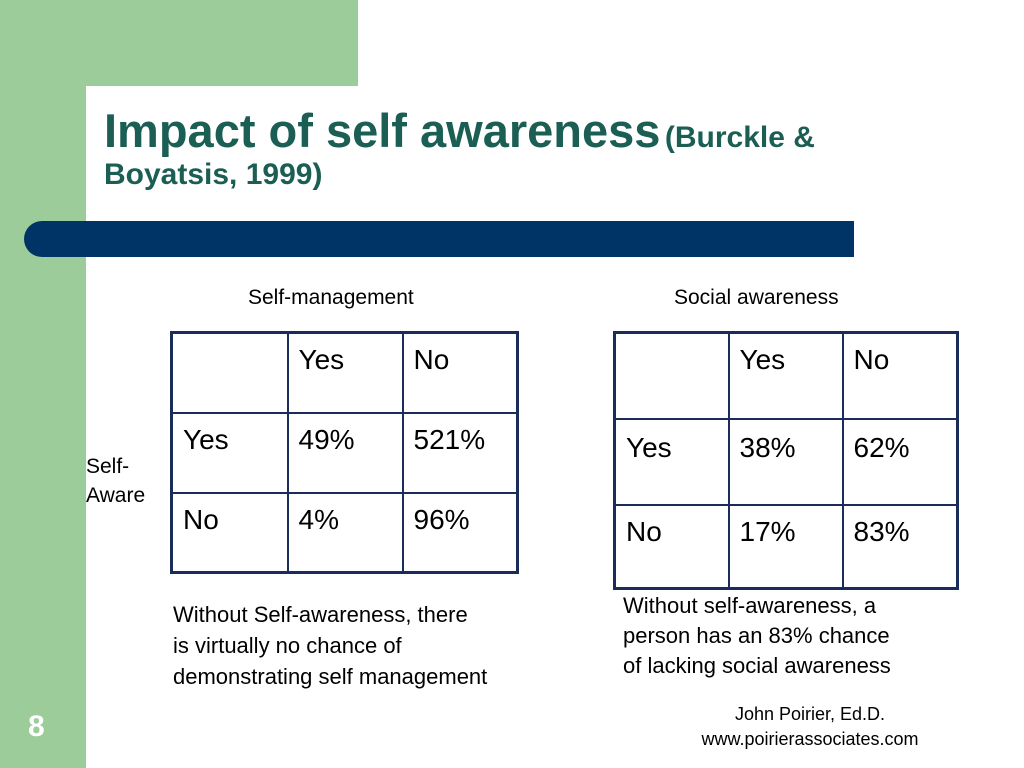  What do you see at coordinates (810, 739) in the screenshot?
I see `author-website: www.poirierassociates.com` at bounding box center [810, 739].